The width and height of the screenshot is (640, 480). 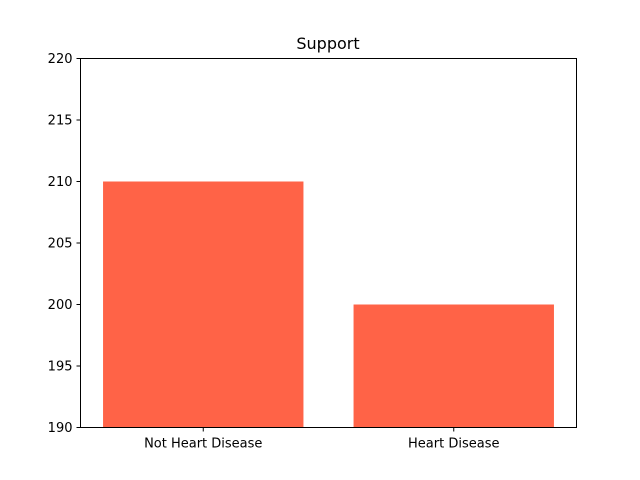 I want to click on y-tick-label: 190, so click(x=60, y=428).